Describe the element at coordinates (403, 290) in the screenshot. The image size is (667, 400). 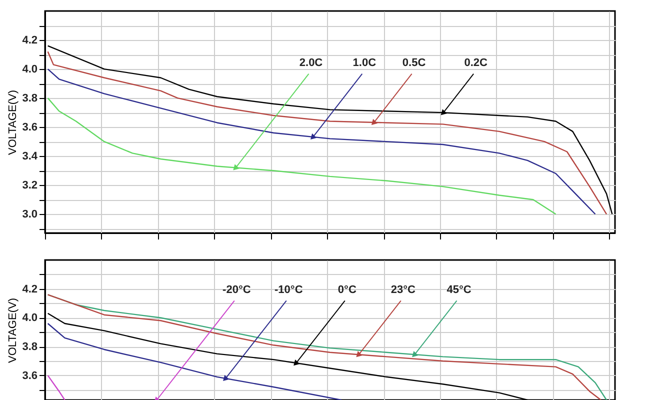
I see `annotation: 23°C` at that location.